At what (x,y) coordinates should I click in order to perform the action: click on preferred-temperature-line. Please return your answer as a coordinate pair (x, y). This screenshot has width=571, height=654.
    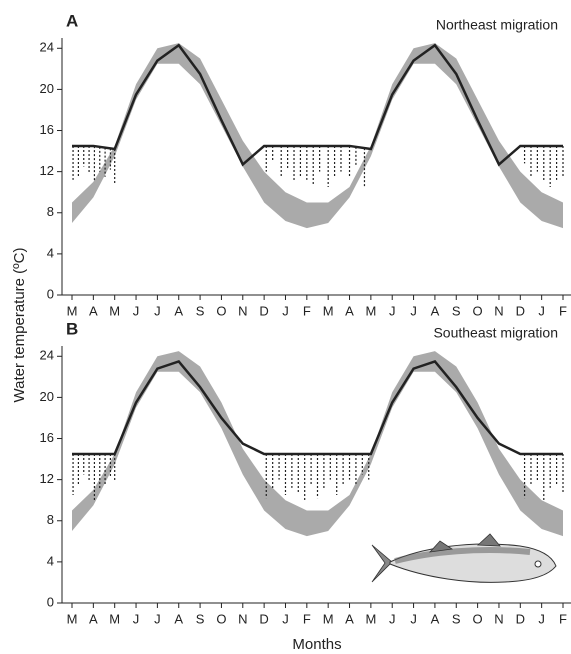
    Looking at the image, I should click on (317, 407).